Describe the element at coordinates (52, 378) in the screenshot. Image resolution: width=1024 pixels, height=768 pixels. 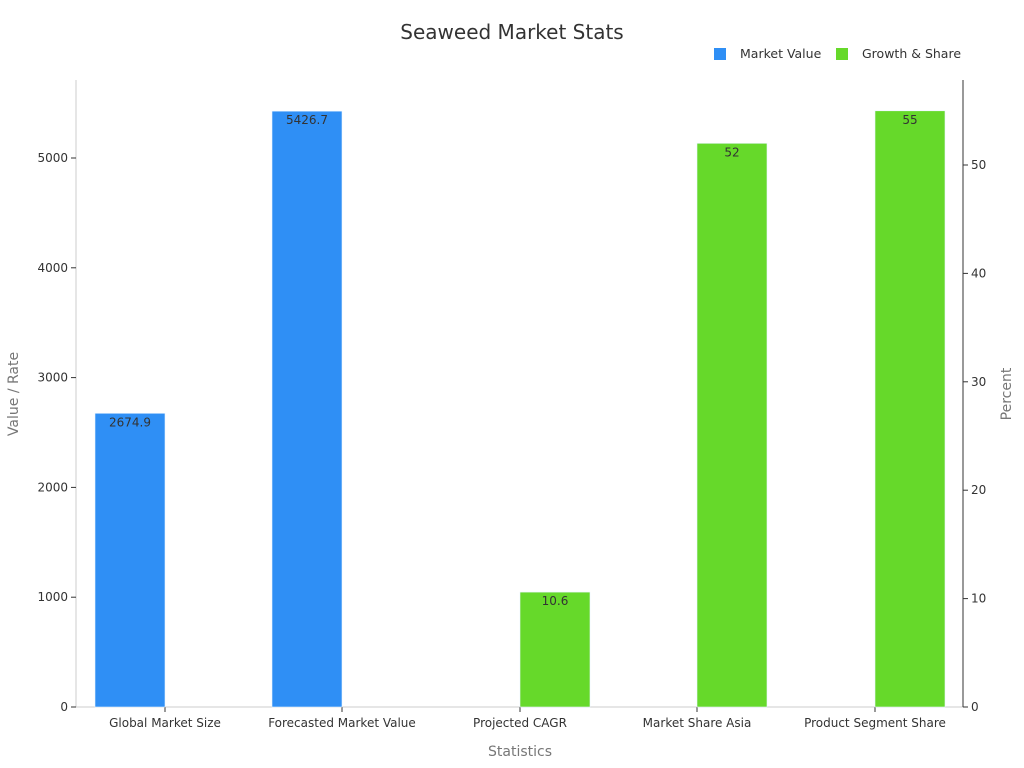
I see `y-tick-label: 3000` at that location.